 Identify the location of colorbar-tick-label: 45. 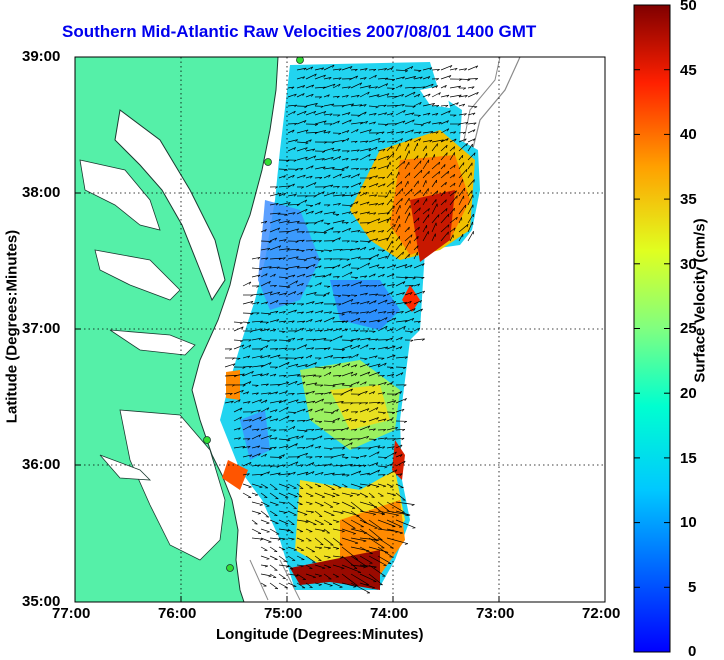
(688, 70).